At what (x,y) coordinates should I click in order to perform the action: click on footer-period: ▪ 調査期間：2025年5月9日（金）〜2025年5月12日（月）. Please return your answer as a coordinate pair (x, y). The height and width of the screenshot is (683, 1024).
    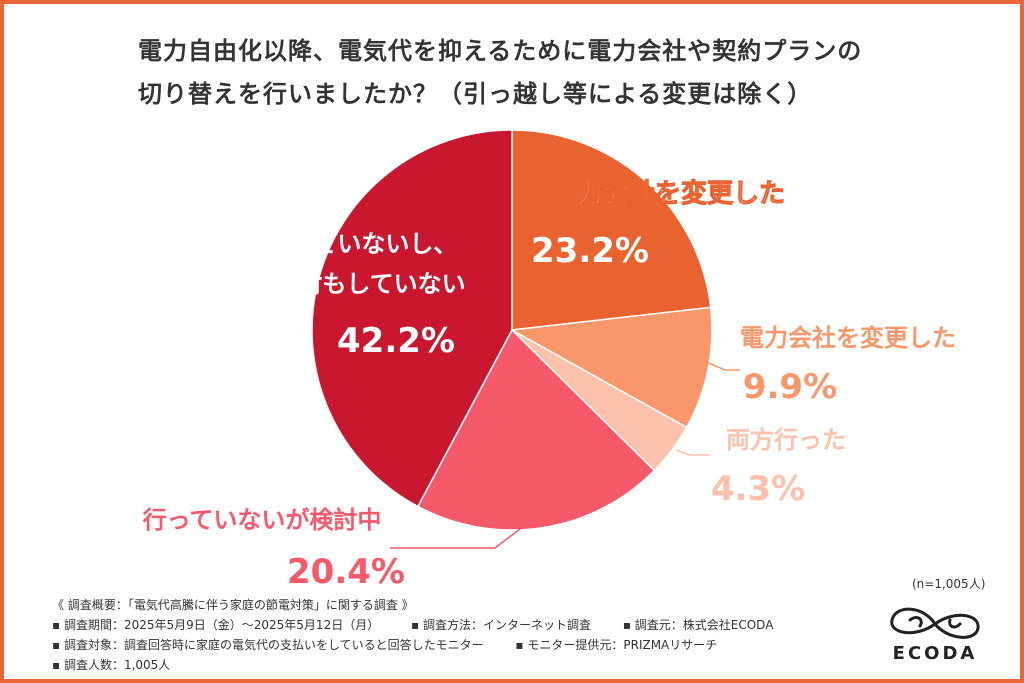
    Looking at the image, I should click on (216, 625).